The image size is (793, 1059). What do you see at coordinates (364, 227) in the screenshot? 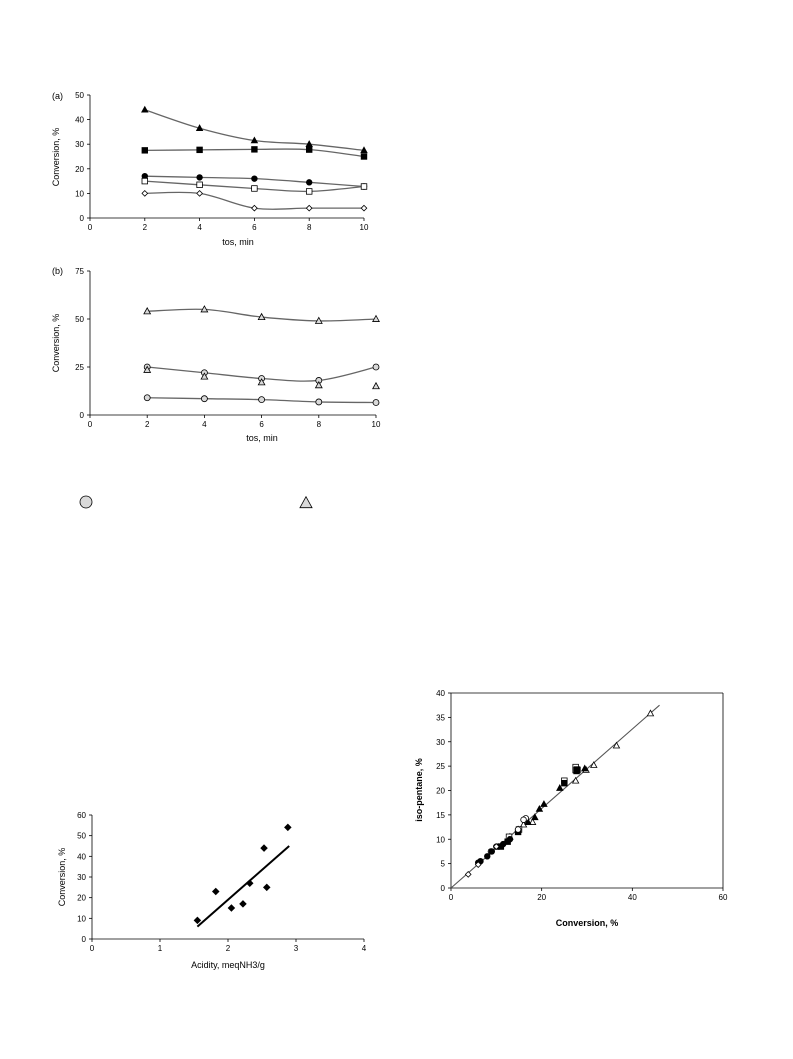
I see `chart-a-x-tick-label: 10` at bounding box center [364, 227].